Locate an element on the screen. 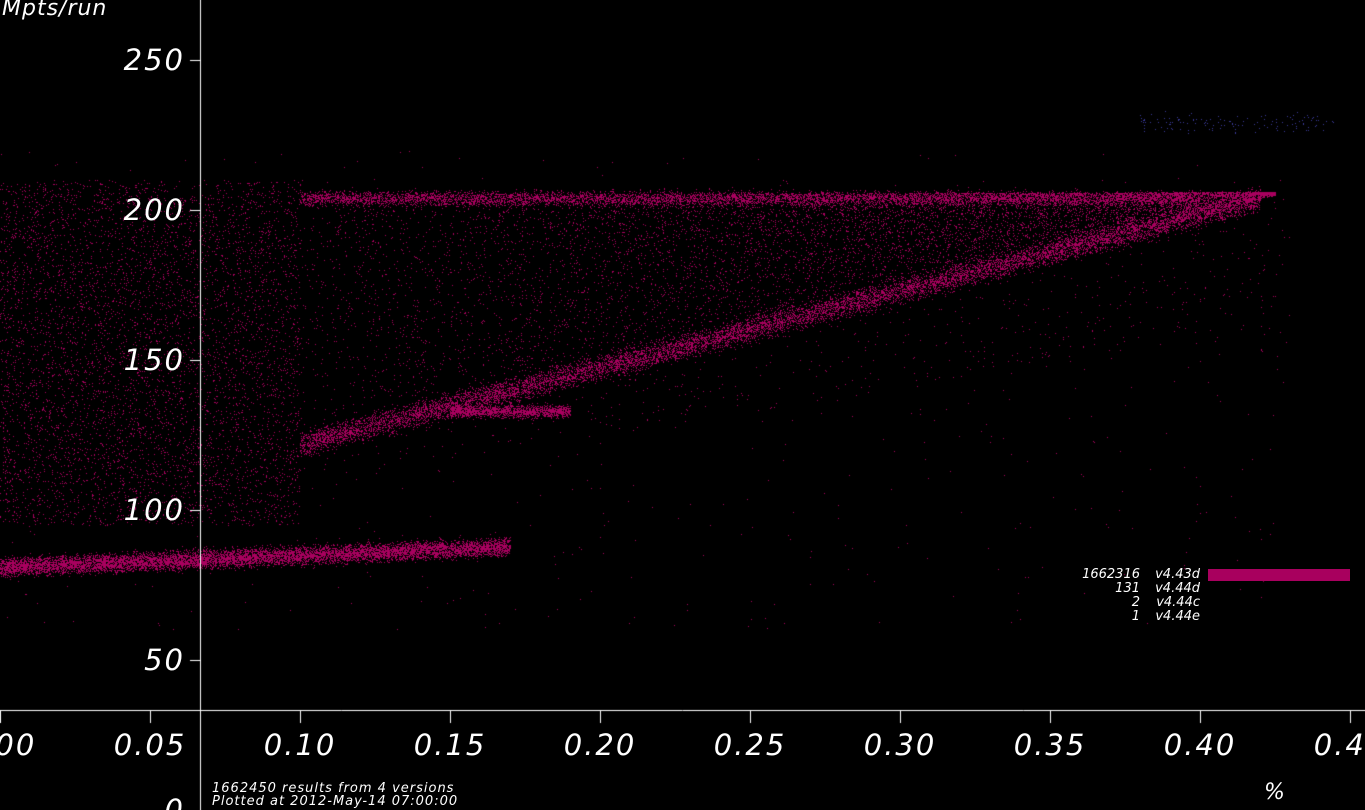 This screenshot has height=810, width=1365. legend-entry: 1662316 v4.43d is located at coordinates (1195, 575).